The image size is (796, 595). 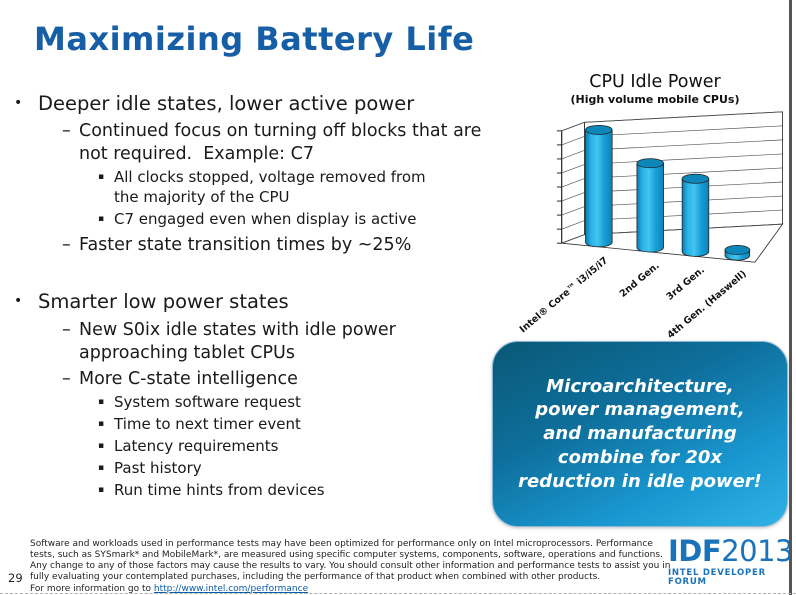 What do you see at coordinates (226, 103) in the screenshot?
I see `bullet-text: Deeper idle states, lower active power` at bounding box center [226, 103].